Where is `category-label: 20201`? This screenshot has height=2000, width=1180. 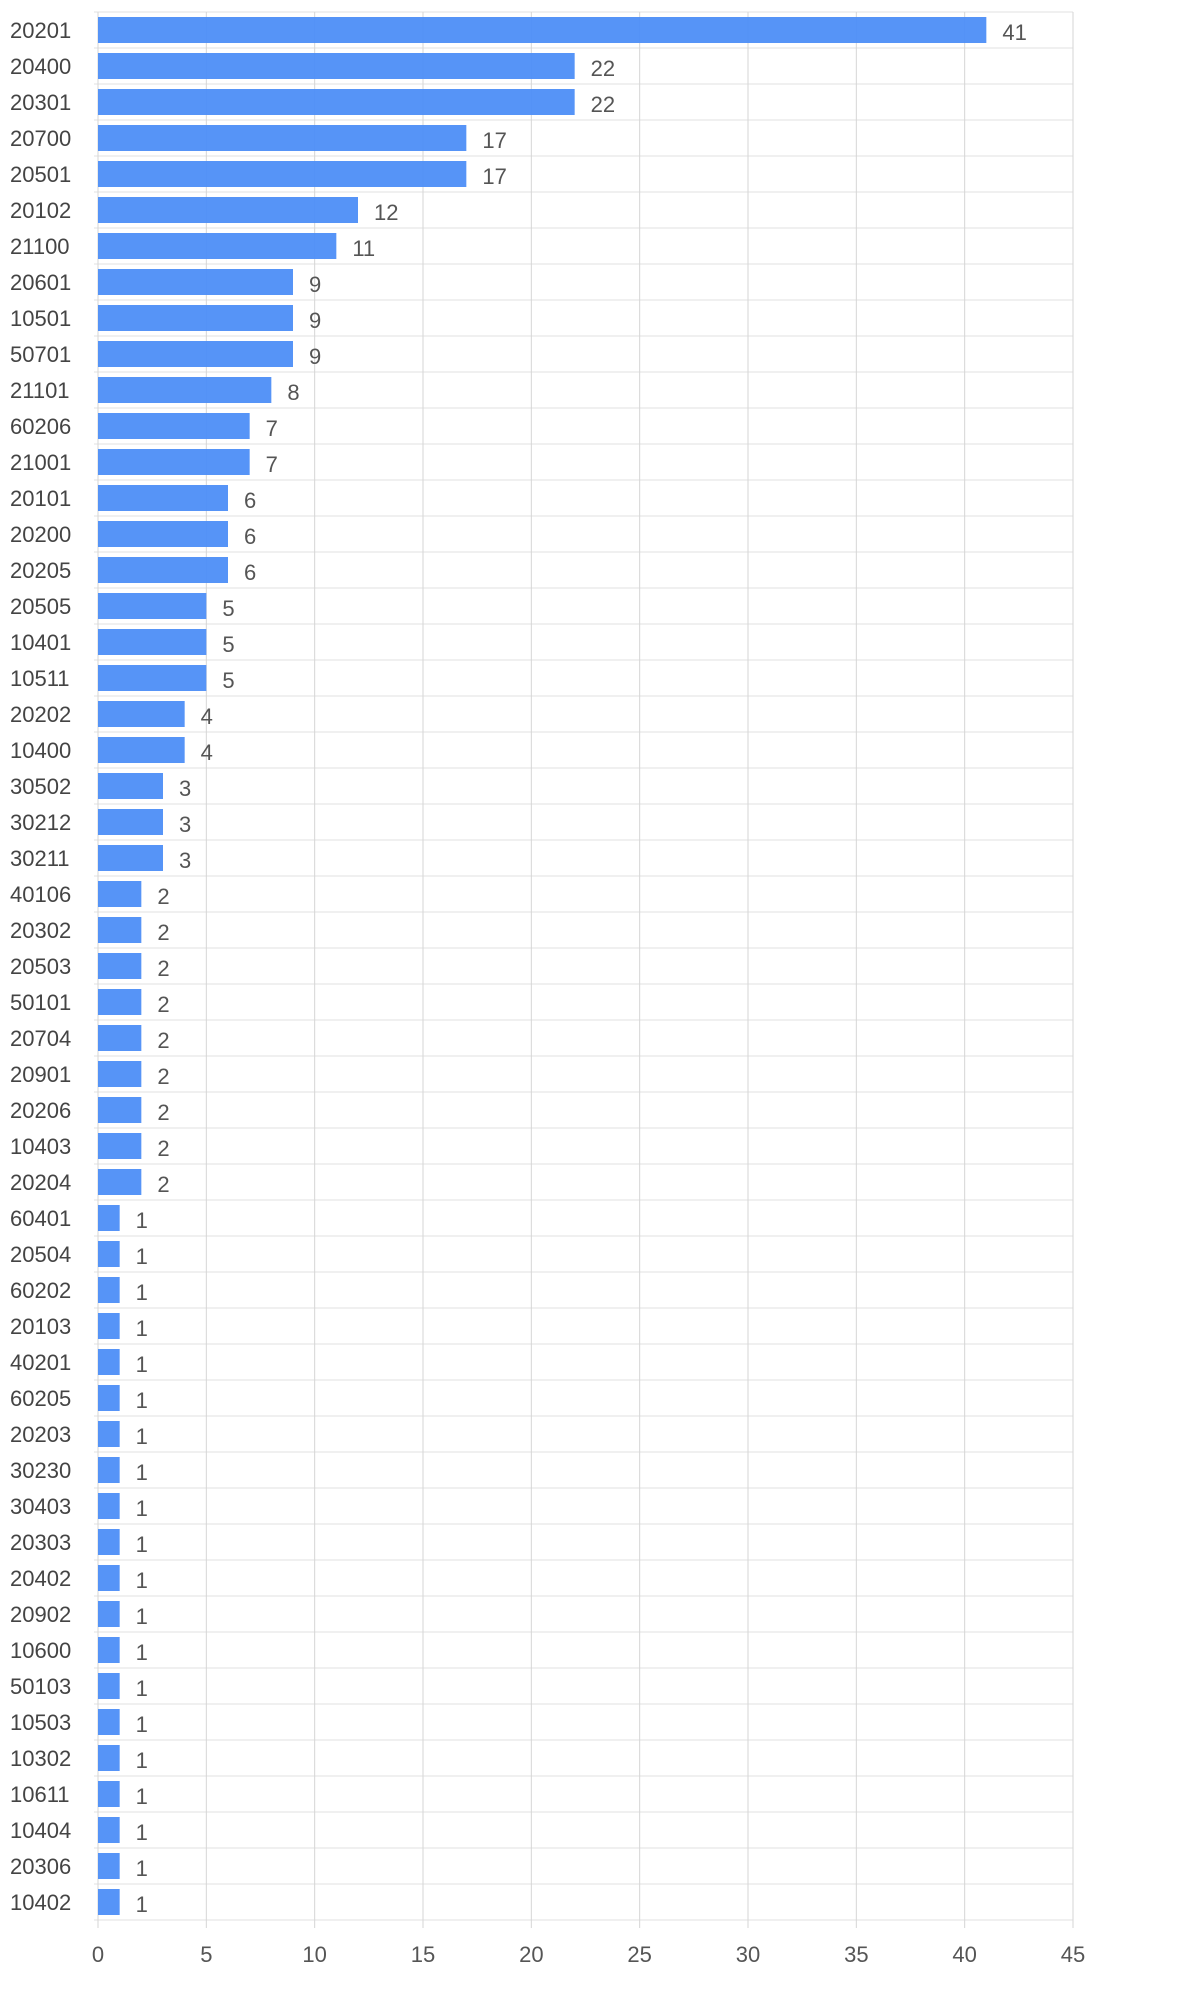
category-label: 20201 is located at coordinates (40, 30).